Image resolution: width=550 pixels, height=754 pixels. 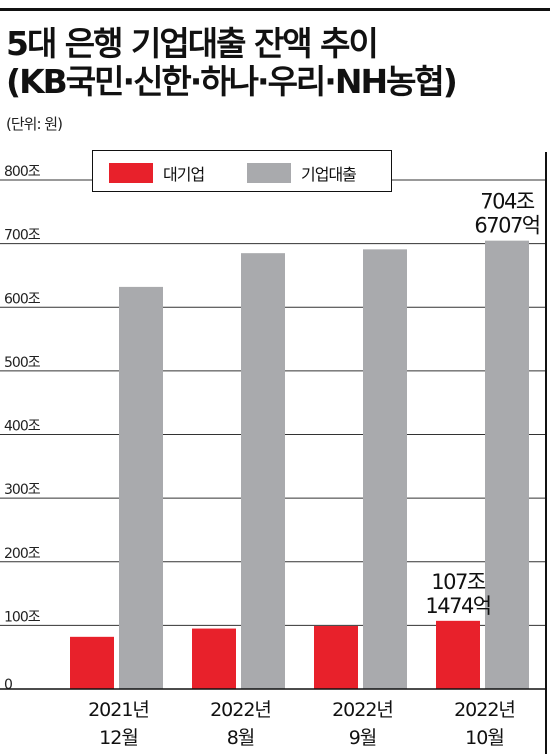 What do you see at coordinates (22, 363) in the screenshot?
I see `y-tick-label: 500조` at bounding box center [22, 363].